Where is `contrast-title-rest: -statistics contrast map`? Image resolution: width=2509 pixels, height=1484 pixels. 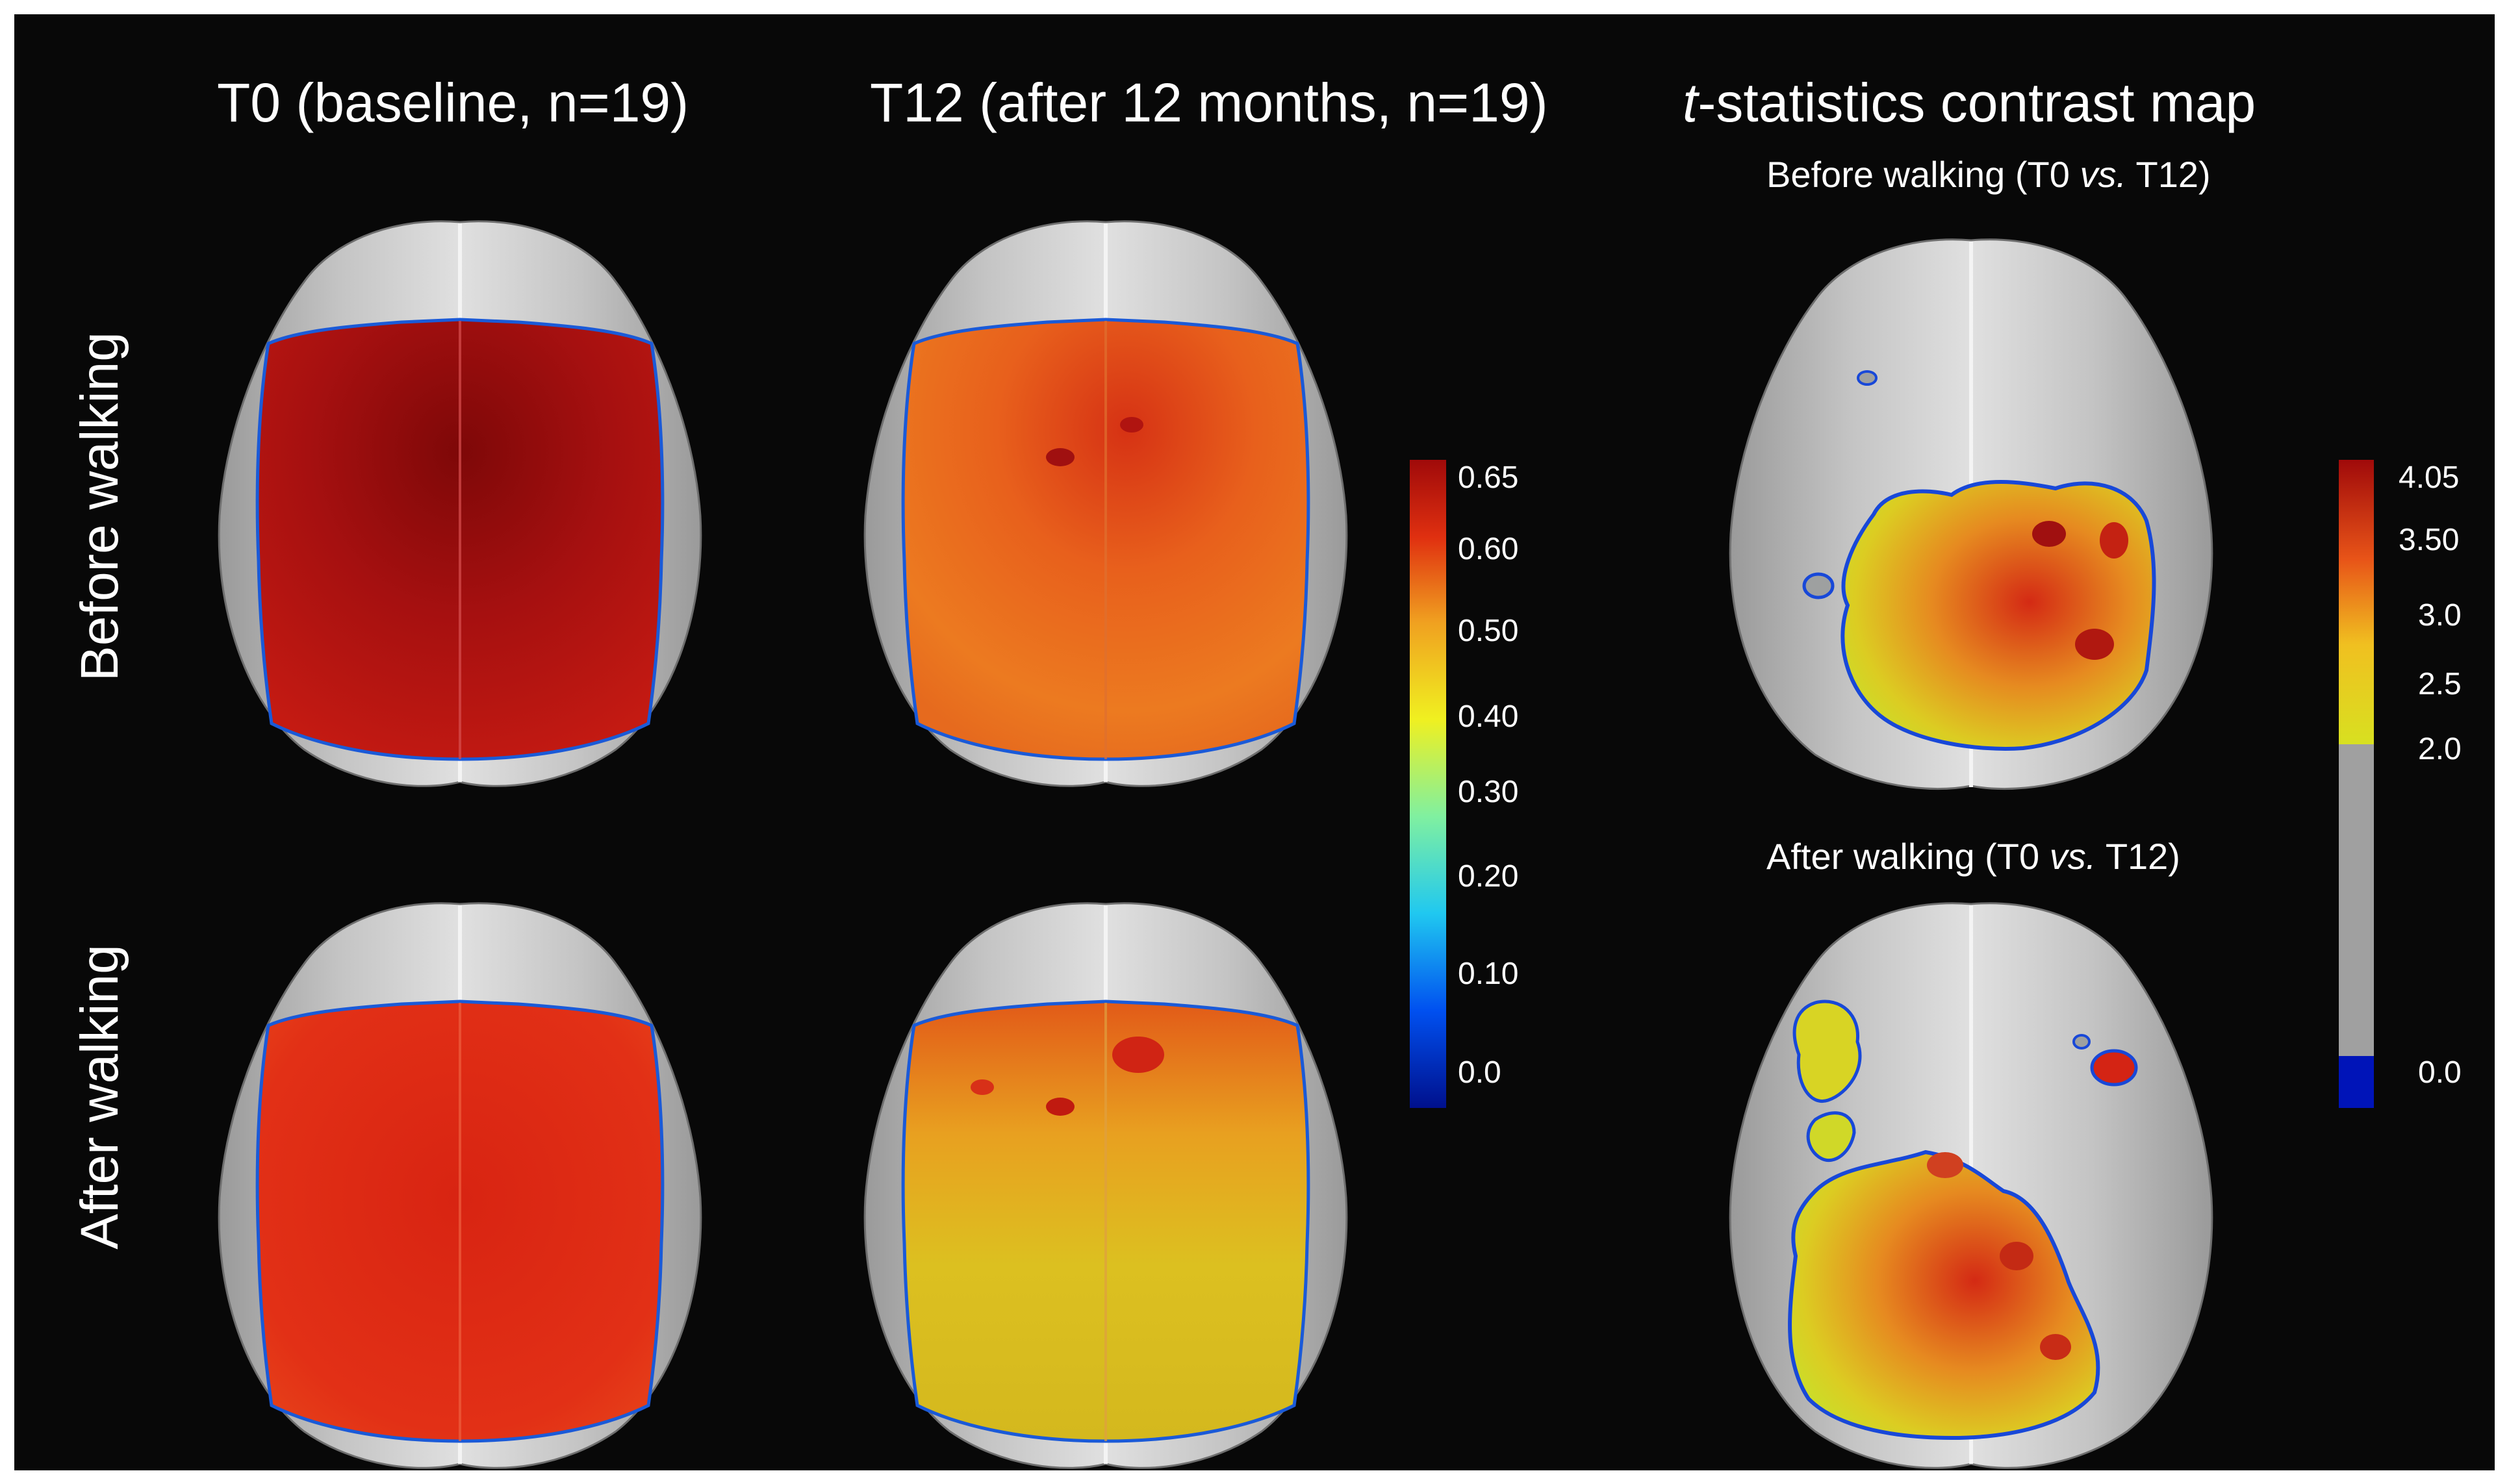
contrast-title-rest: -statistics contrast map is located at coordinates (1977, 102).